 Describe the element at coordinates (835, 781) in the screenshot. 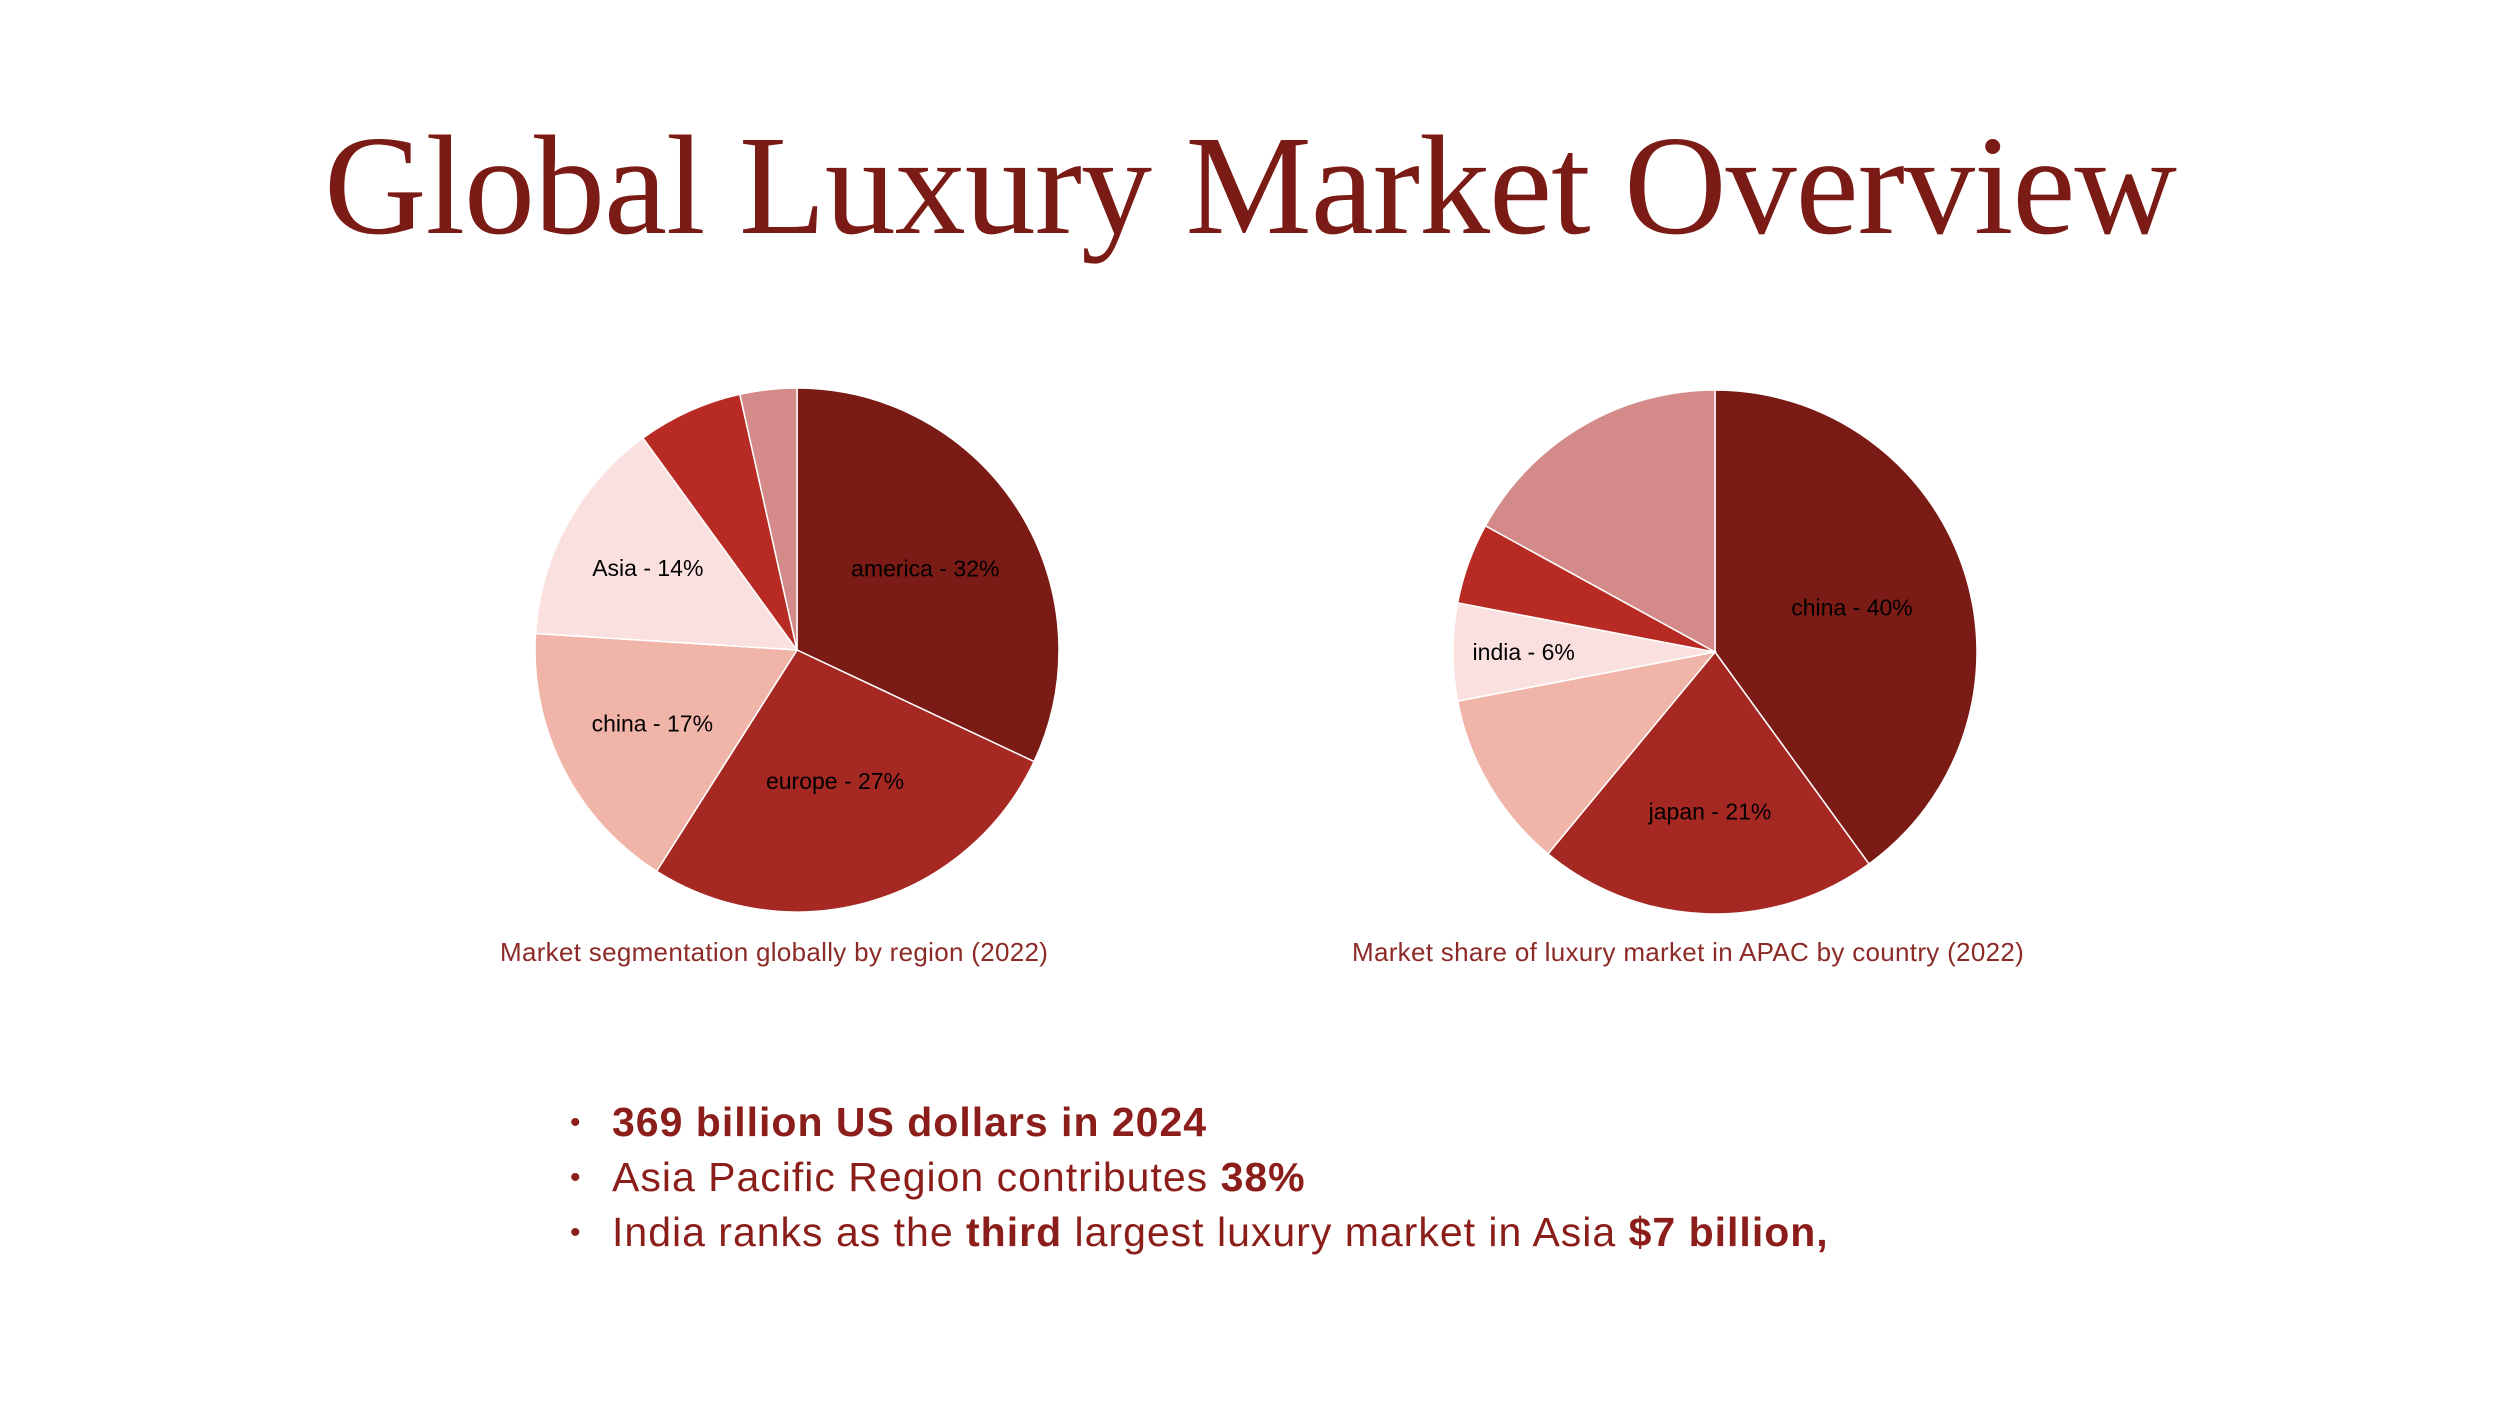

I see `pie-slice-label: europe - 27%` at that location.